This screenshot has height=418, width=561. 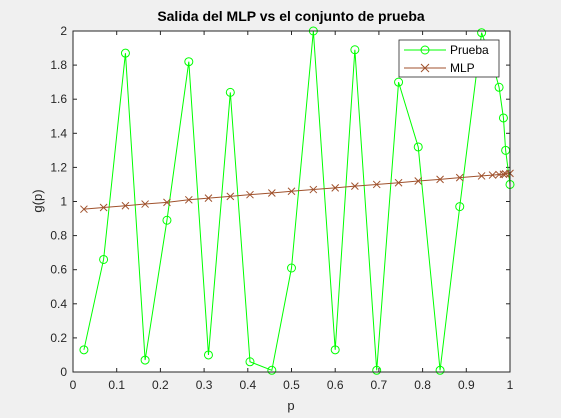 What do you see at coordinates (58, 133) in the screenshot?
I see `y-tick-label: 1.4` at bounding box center [58, 133].